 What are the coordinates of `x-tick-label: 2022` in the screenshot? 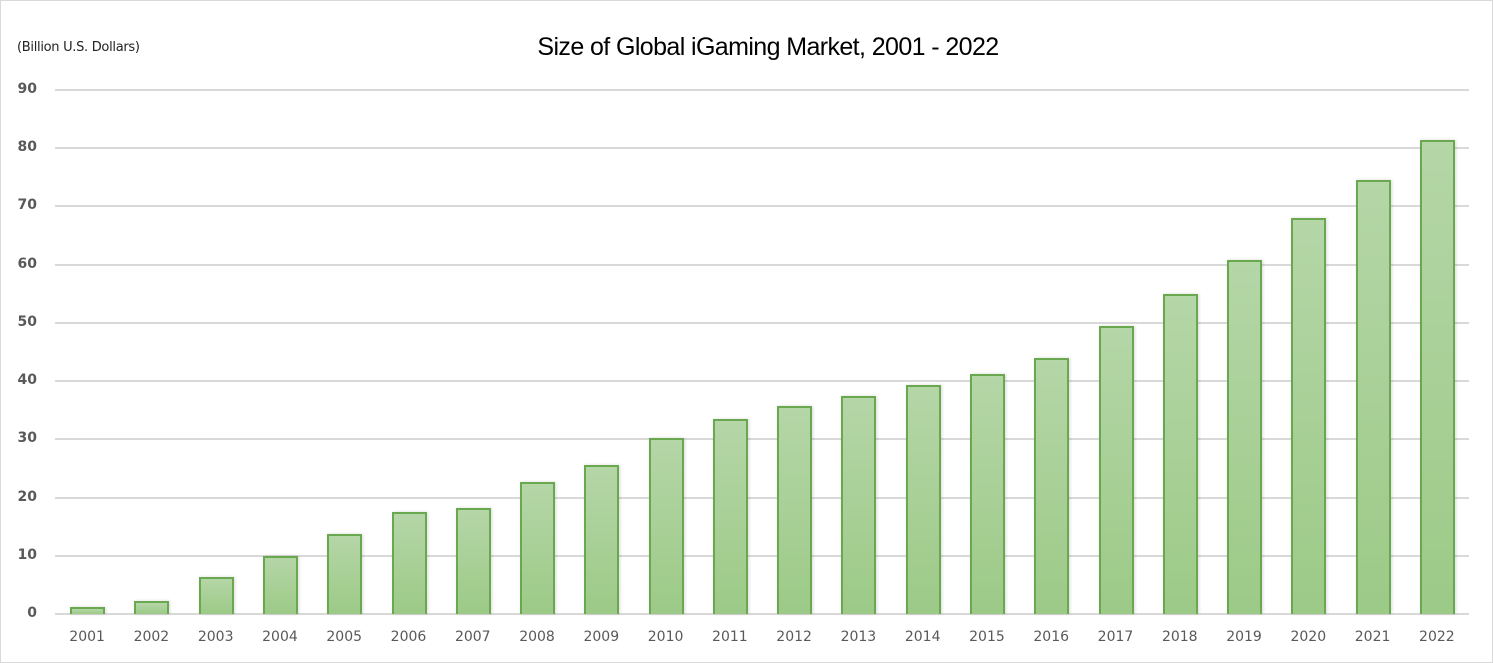 It's located at (1437, 637).